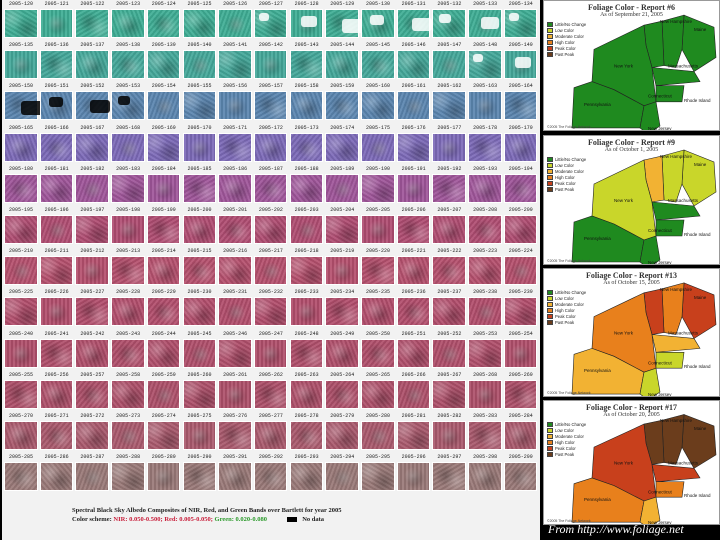  I want to click on tile-label: 2005-250, so click(377, 333).